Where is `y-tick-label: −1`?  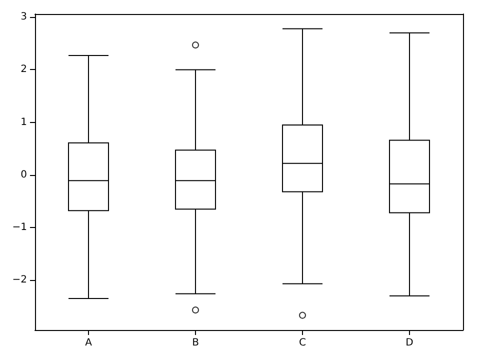 y-tick-label: −1 is located at coordinates (19, 227).